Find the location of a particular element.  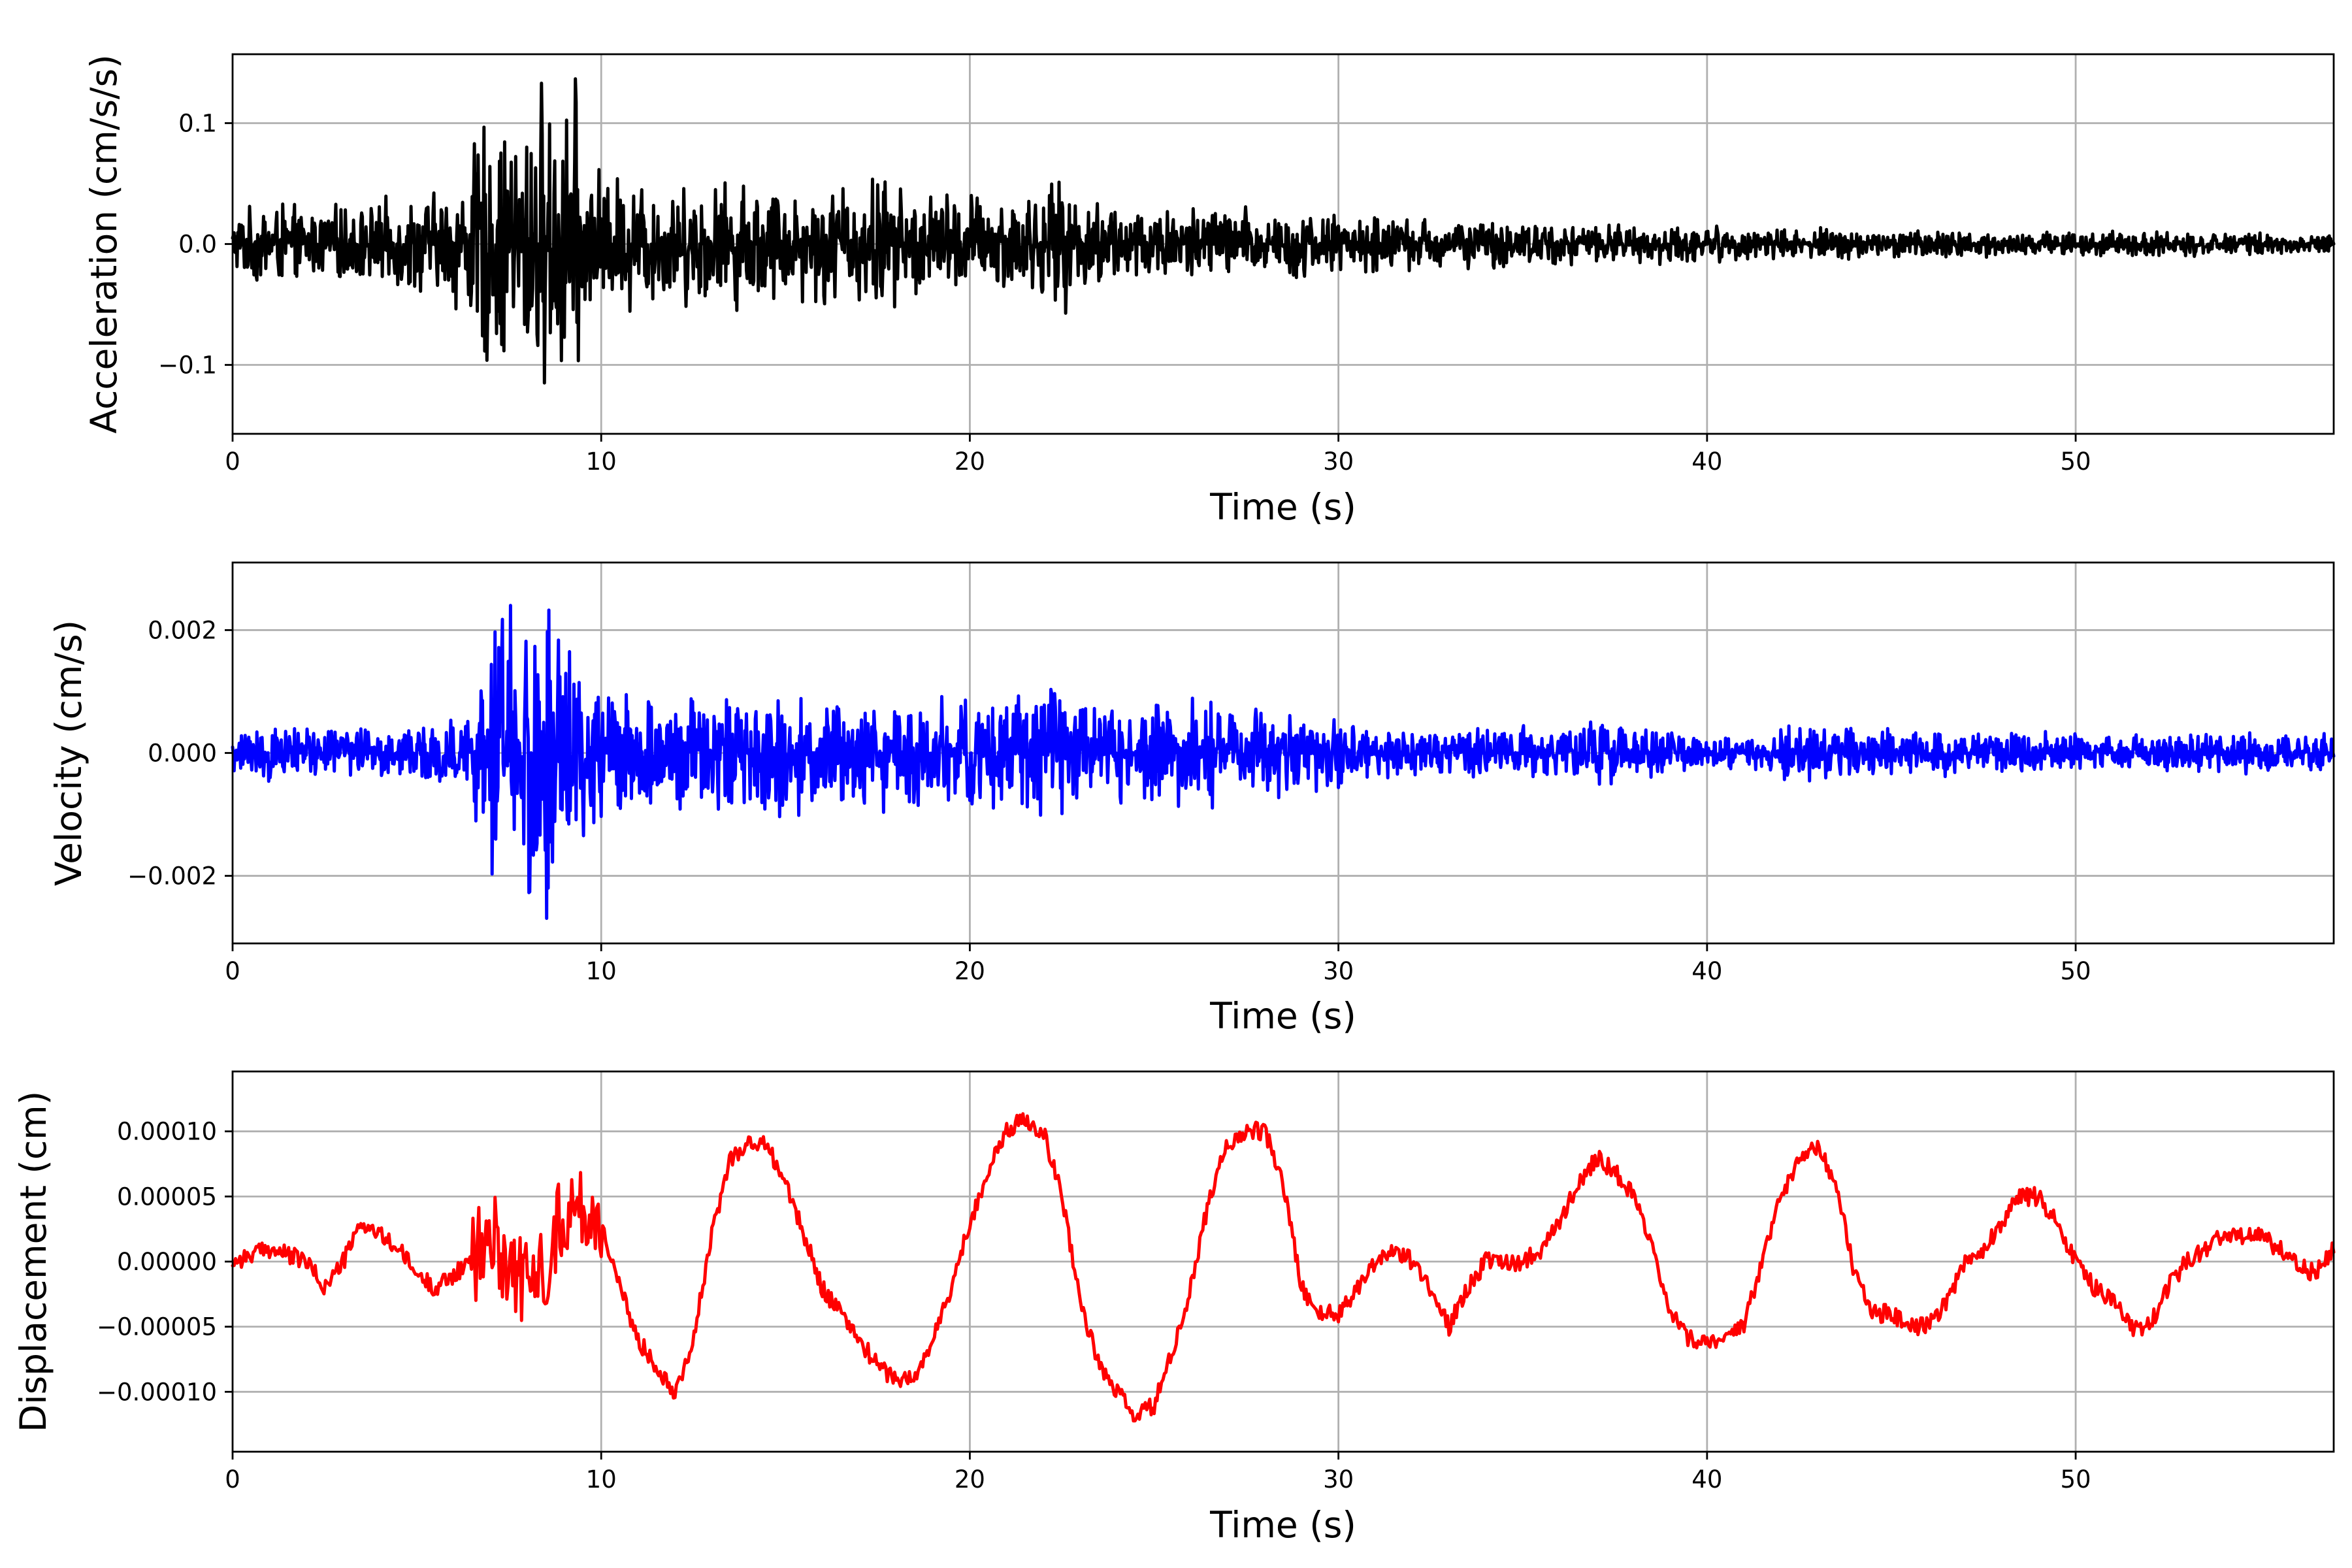

velocity-x-tick-label: 50 is located at coordinates (2076, 971).